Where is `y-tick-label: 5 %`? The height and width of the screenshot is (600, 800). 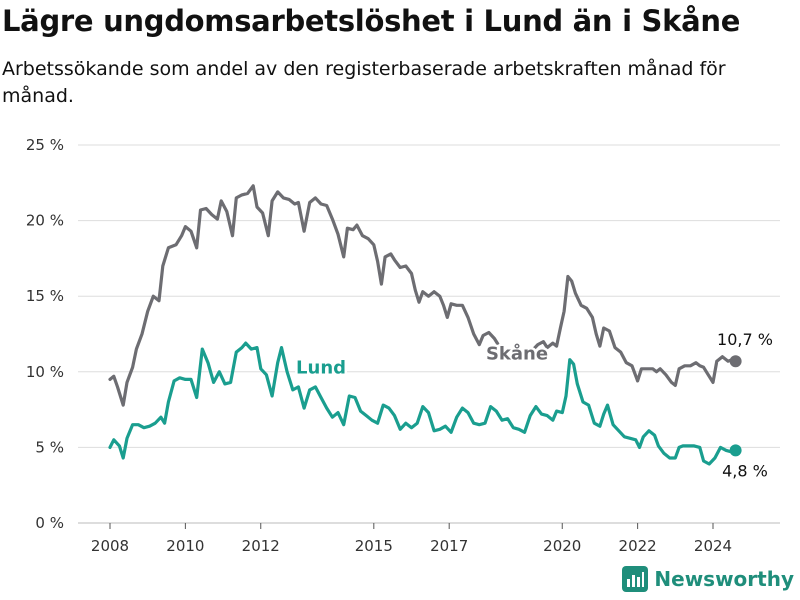
y-tick-label: 5 % is located at coordinates (49, 447).